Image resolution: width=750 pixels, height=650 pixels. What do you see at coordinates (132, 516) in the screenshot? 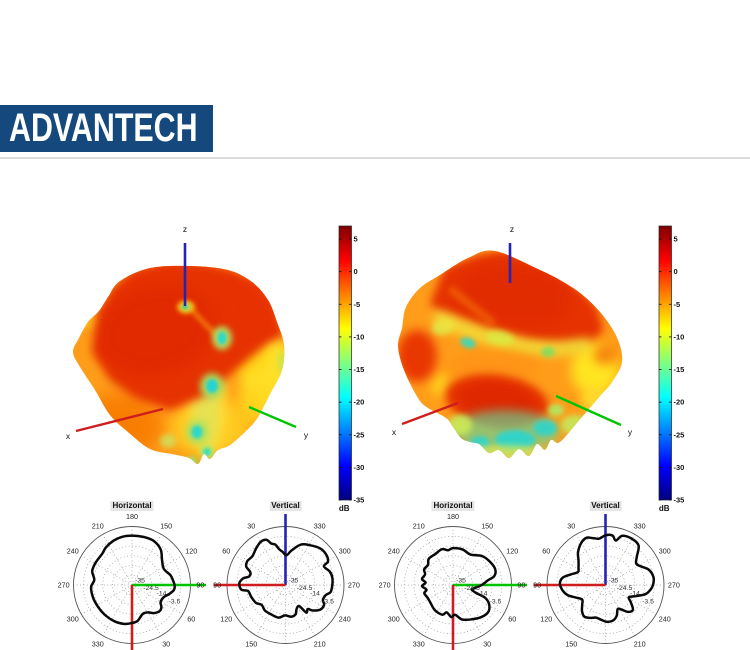
I see `angle-label: 180` at bounding box center [132, 516].